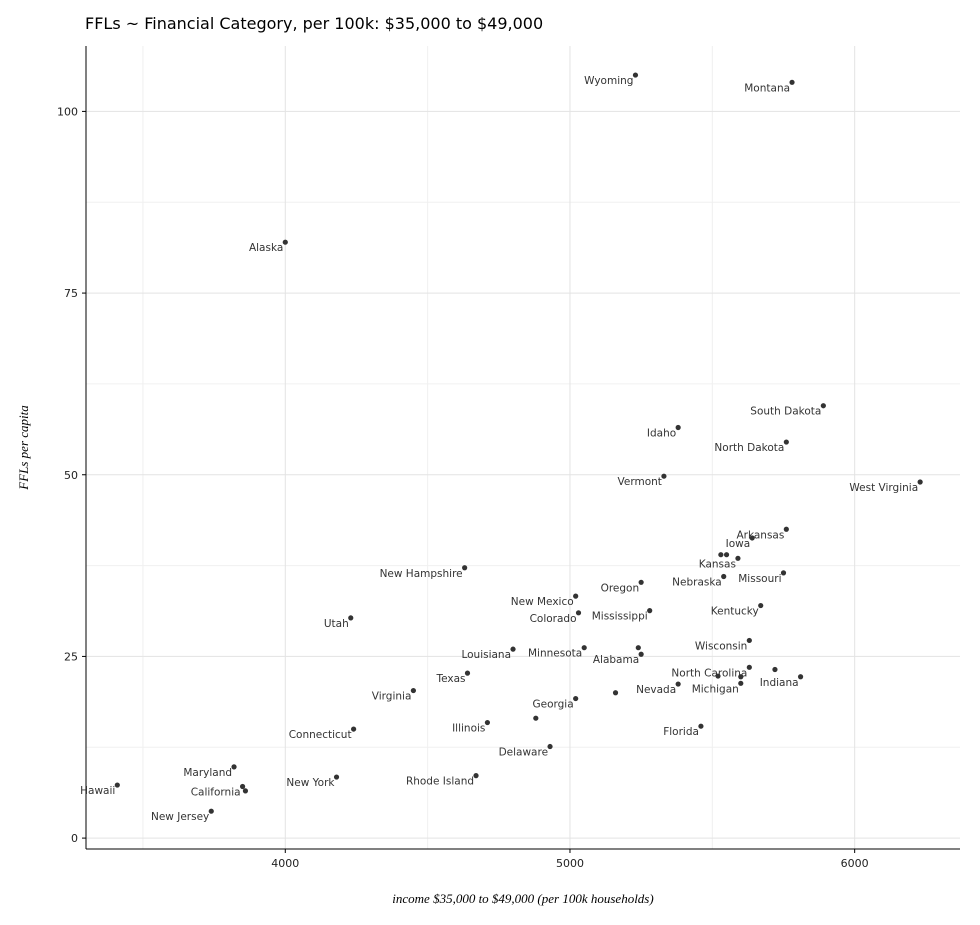 Image resolution: width=980 pixels, height=925 pixels. What do you see at coordinates (749, 448) in the screenshot?
I see `data-label: North Dakota` at bounding box center [749, 448].